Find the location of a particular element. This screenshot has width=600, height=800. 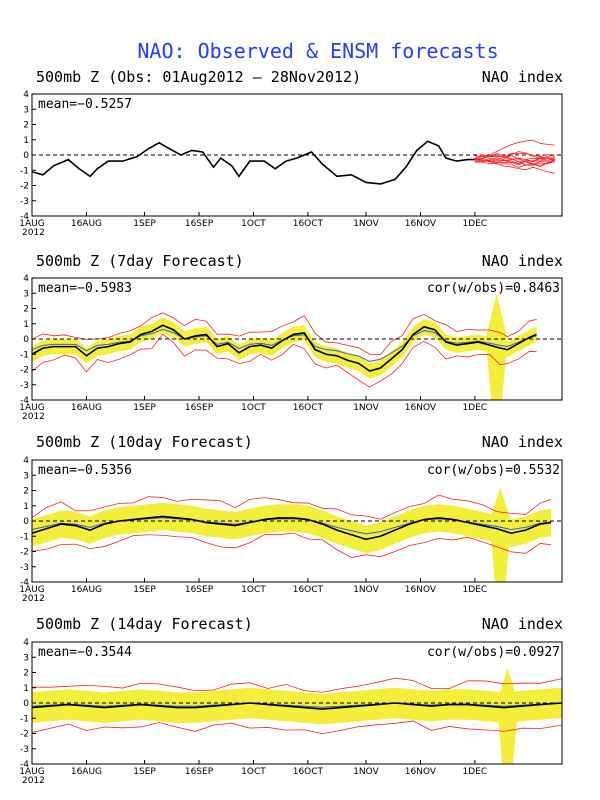

mean-label: mean=−0.3544 is located at coordinates (85, 652).